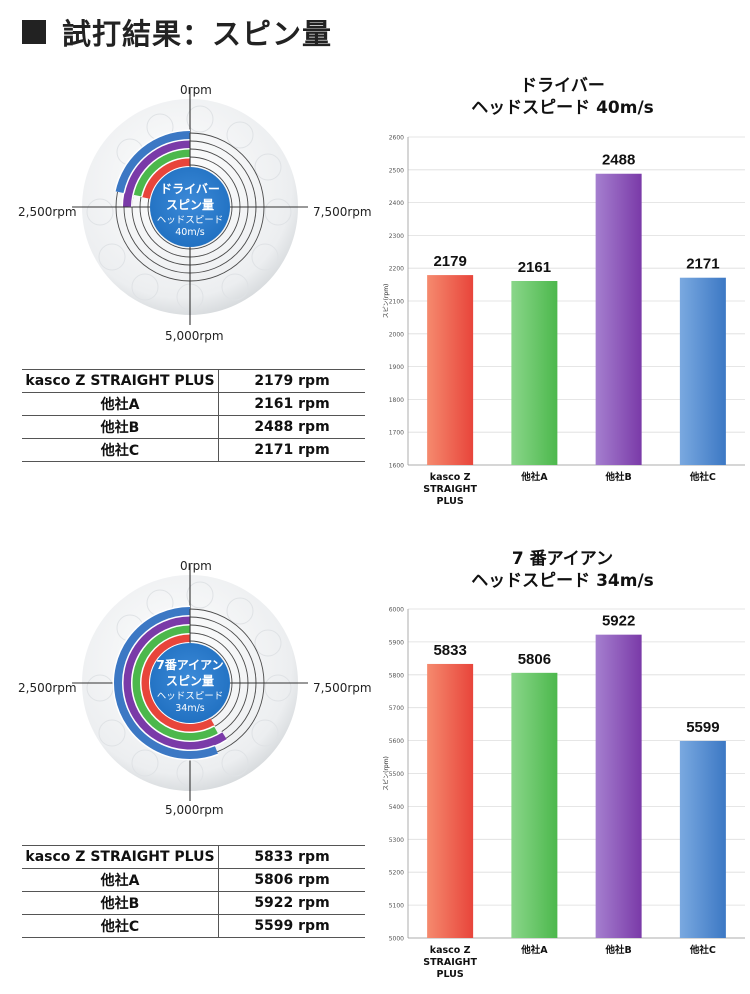 The image size is (750, 994). I want to click on bar-value-label: 5922, so click(618, 621).